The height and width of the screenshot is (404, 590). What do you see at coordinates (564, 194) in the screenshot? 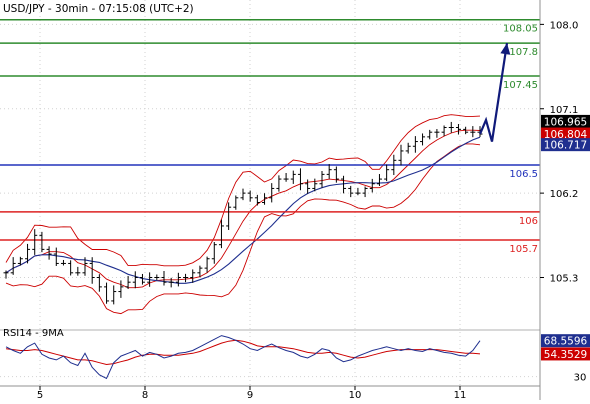
I see `y-tick-label: 106.2` at bounding box center [564, 194].